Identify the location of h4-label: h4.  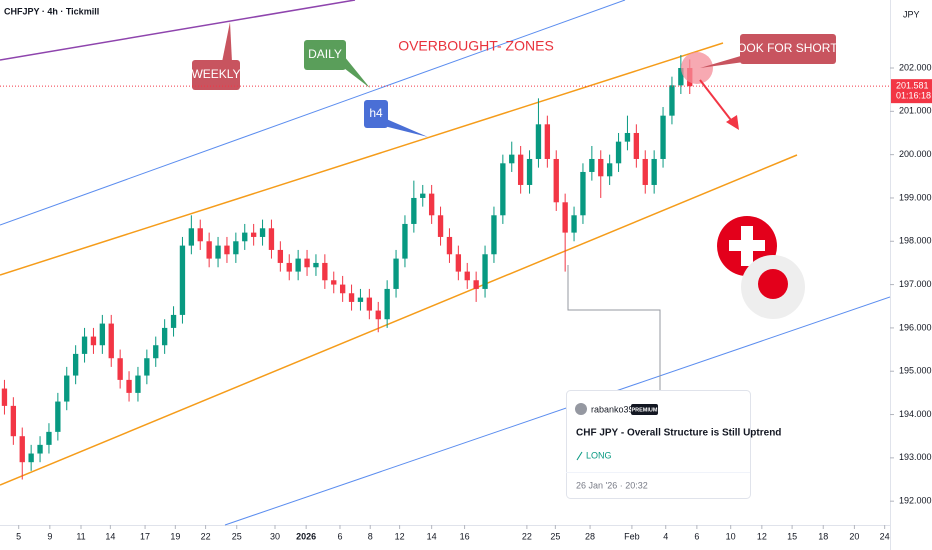
(376, 113).